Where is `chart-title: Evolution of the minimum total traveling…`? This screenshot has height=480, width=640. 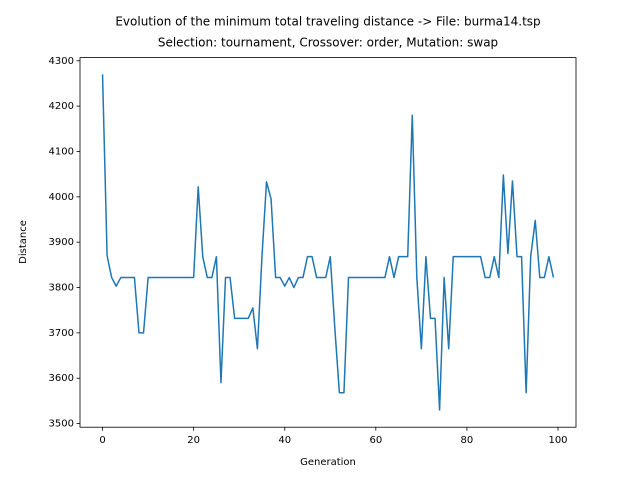 chart-title: Evolution of the minimum total traveling… is located at coordinates (327, 22).